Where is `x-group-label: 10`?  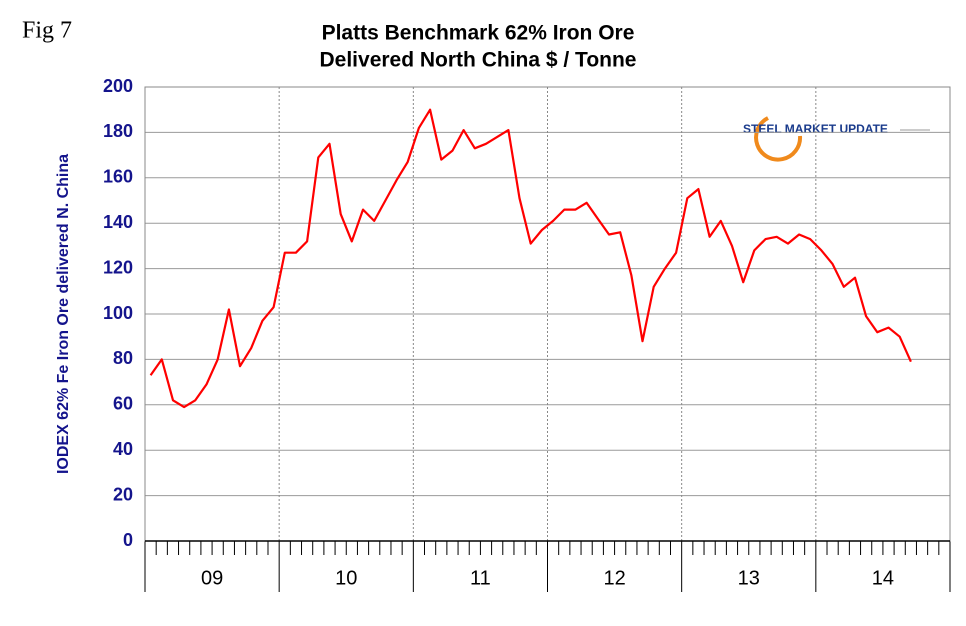 x-group-label: 10 is located at coordinates (346, 578).